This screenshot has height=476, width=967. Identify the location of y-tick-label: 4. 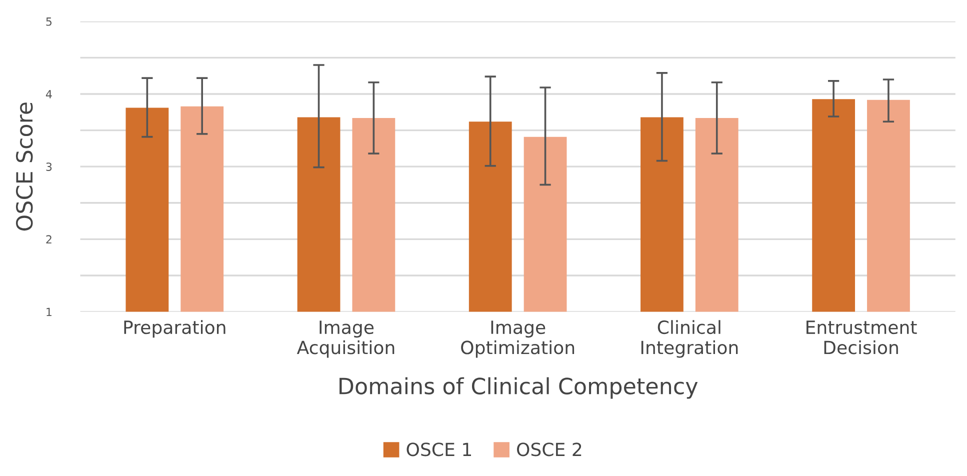
(49, 94).